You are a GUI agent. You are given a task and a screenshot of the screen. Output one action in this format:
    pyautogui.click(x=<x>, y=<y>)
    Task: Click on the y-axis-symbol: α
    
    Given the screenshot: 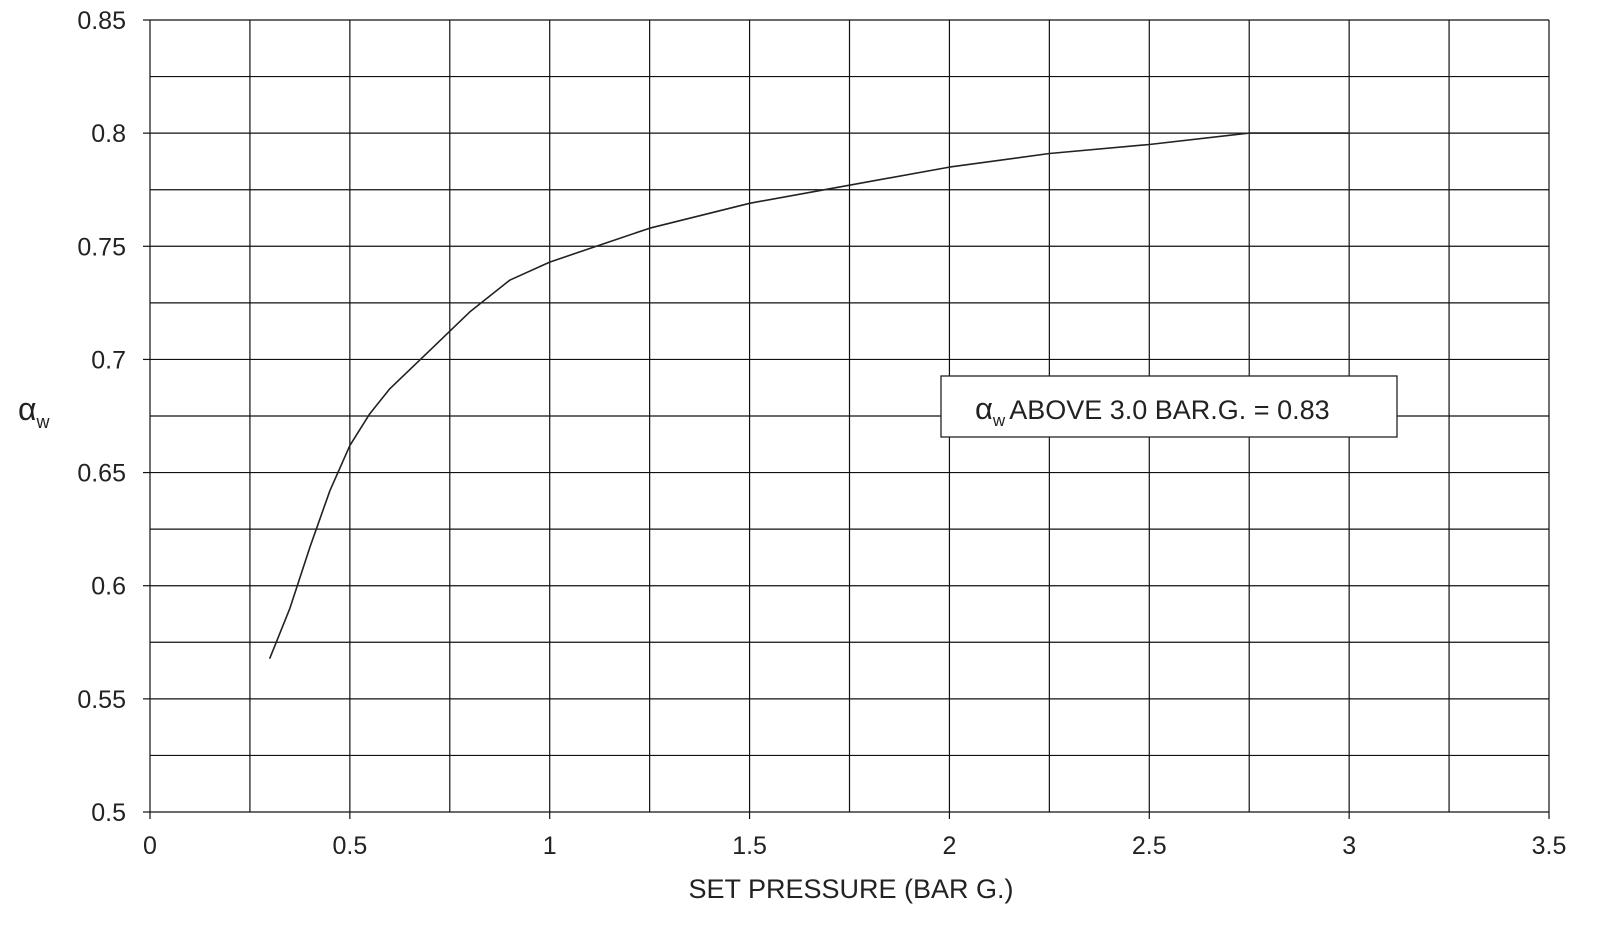 What is the action you would take?
    pyautogui.click(x=27, y=409)
    